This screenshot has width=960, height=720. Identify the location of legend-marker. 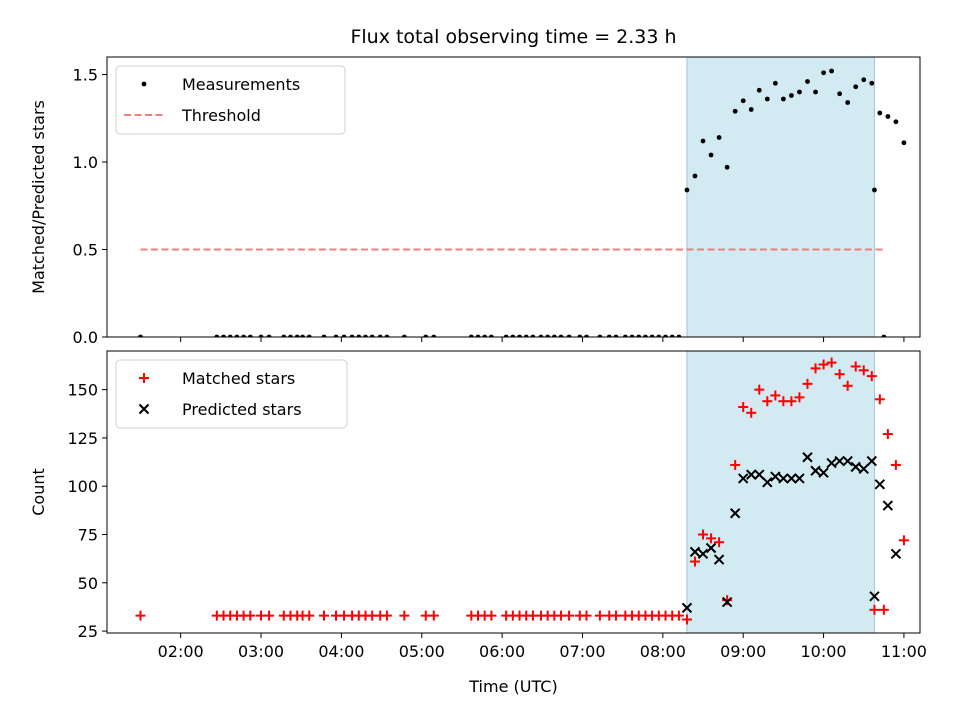
(144, 378).